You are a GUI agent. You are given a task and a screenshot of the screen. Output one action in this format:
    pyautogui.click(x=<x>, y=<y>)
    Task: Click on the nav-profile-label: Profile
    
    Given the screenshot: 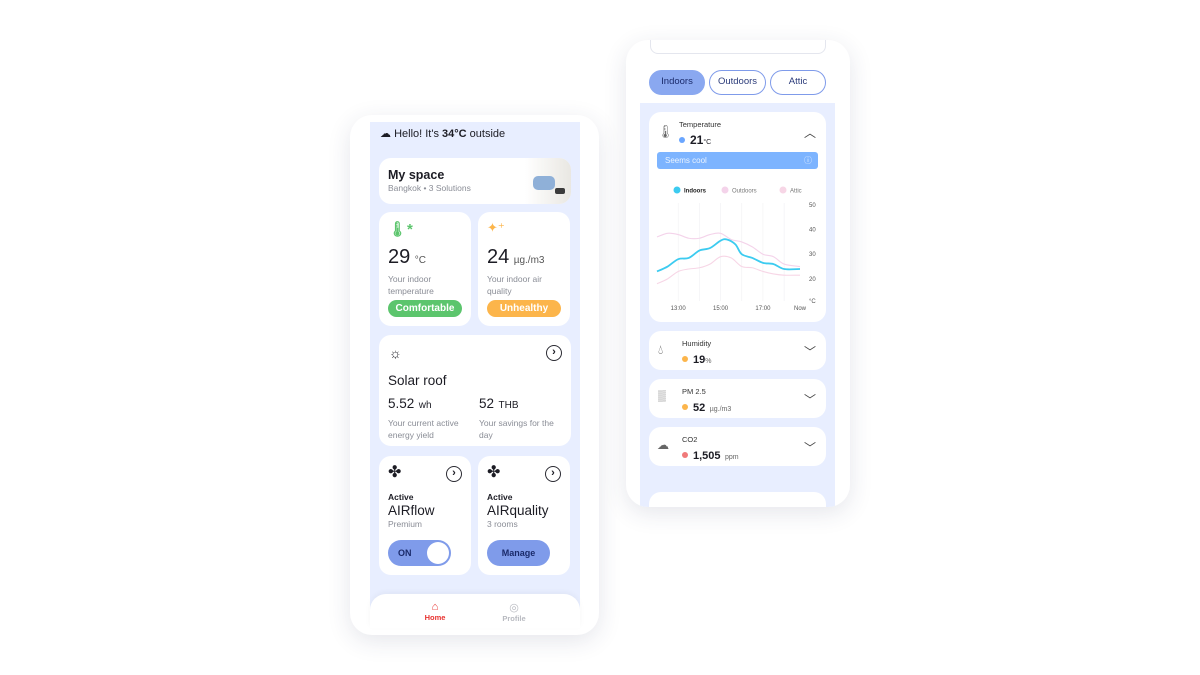 What is the action you would take?
    pyautogui.click(x=514, y=618)
    